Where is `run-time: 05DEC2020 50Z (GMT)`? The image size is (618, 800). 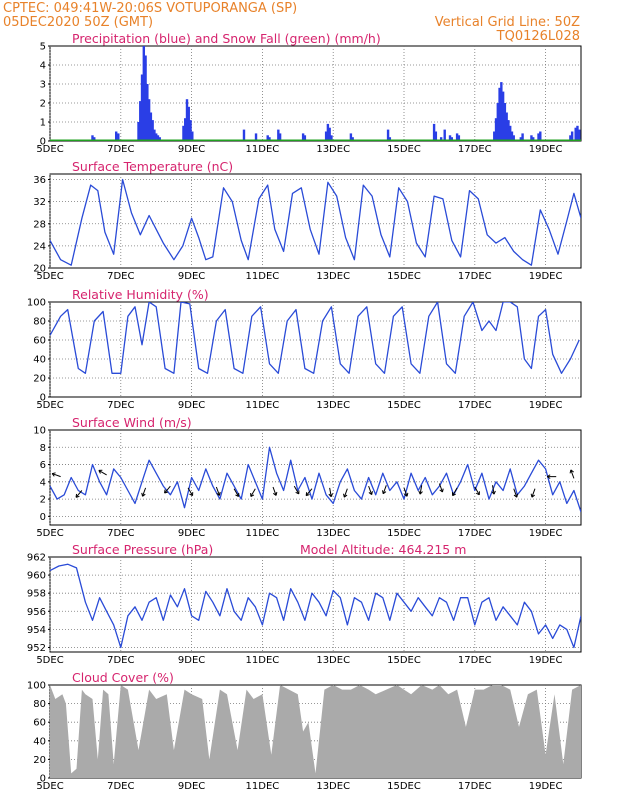
run-time: 05DEC2020 50Z (GMT) is located at coordinates (78, 22).